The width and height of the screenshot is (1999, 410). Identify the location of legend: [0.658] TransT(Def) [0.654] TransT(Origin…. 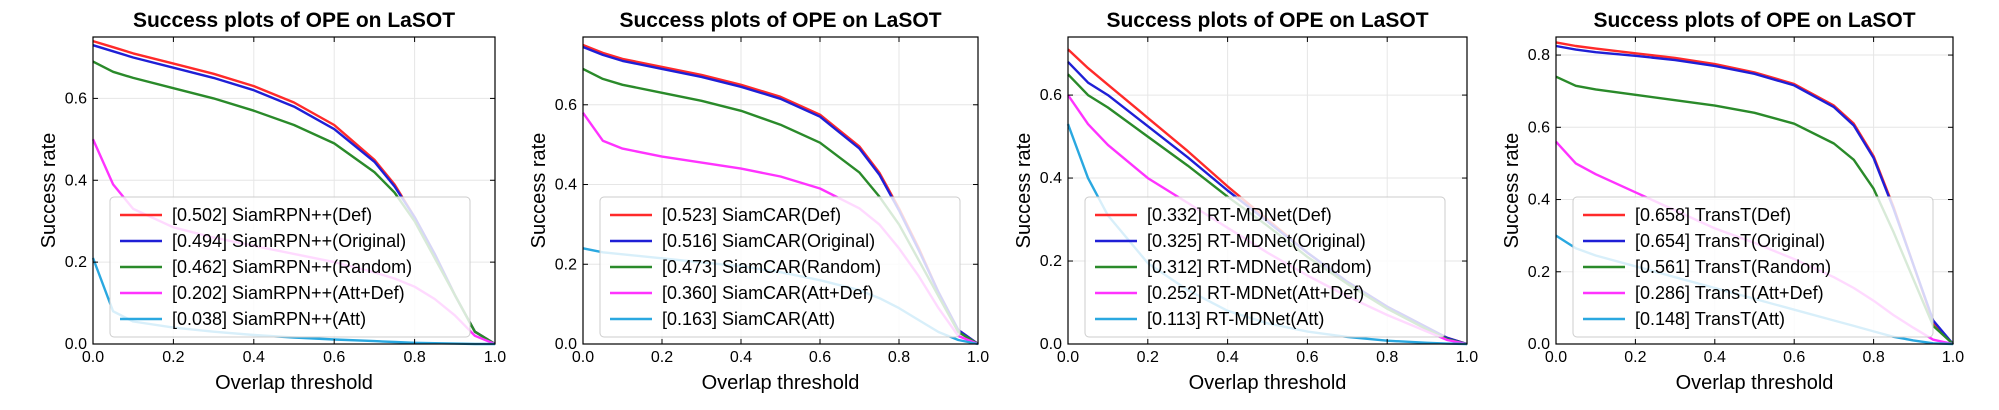
(1753, 267).